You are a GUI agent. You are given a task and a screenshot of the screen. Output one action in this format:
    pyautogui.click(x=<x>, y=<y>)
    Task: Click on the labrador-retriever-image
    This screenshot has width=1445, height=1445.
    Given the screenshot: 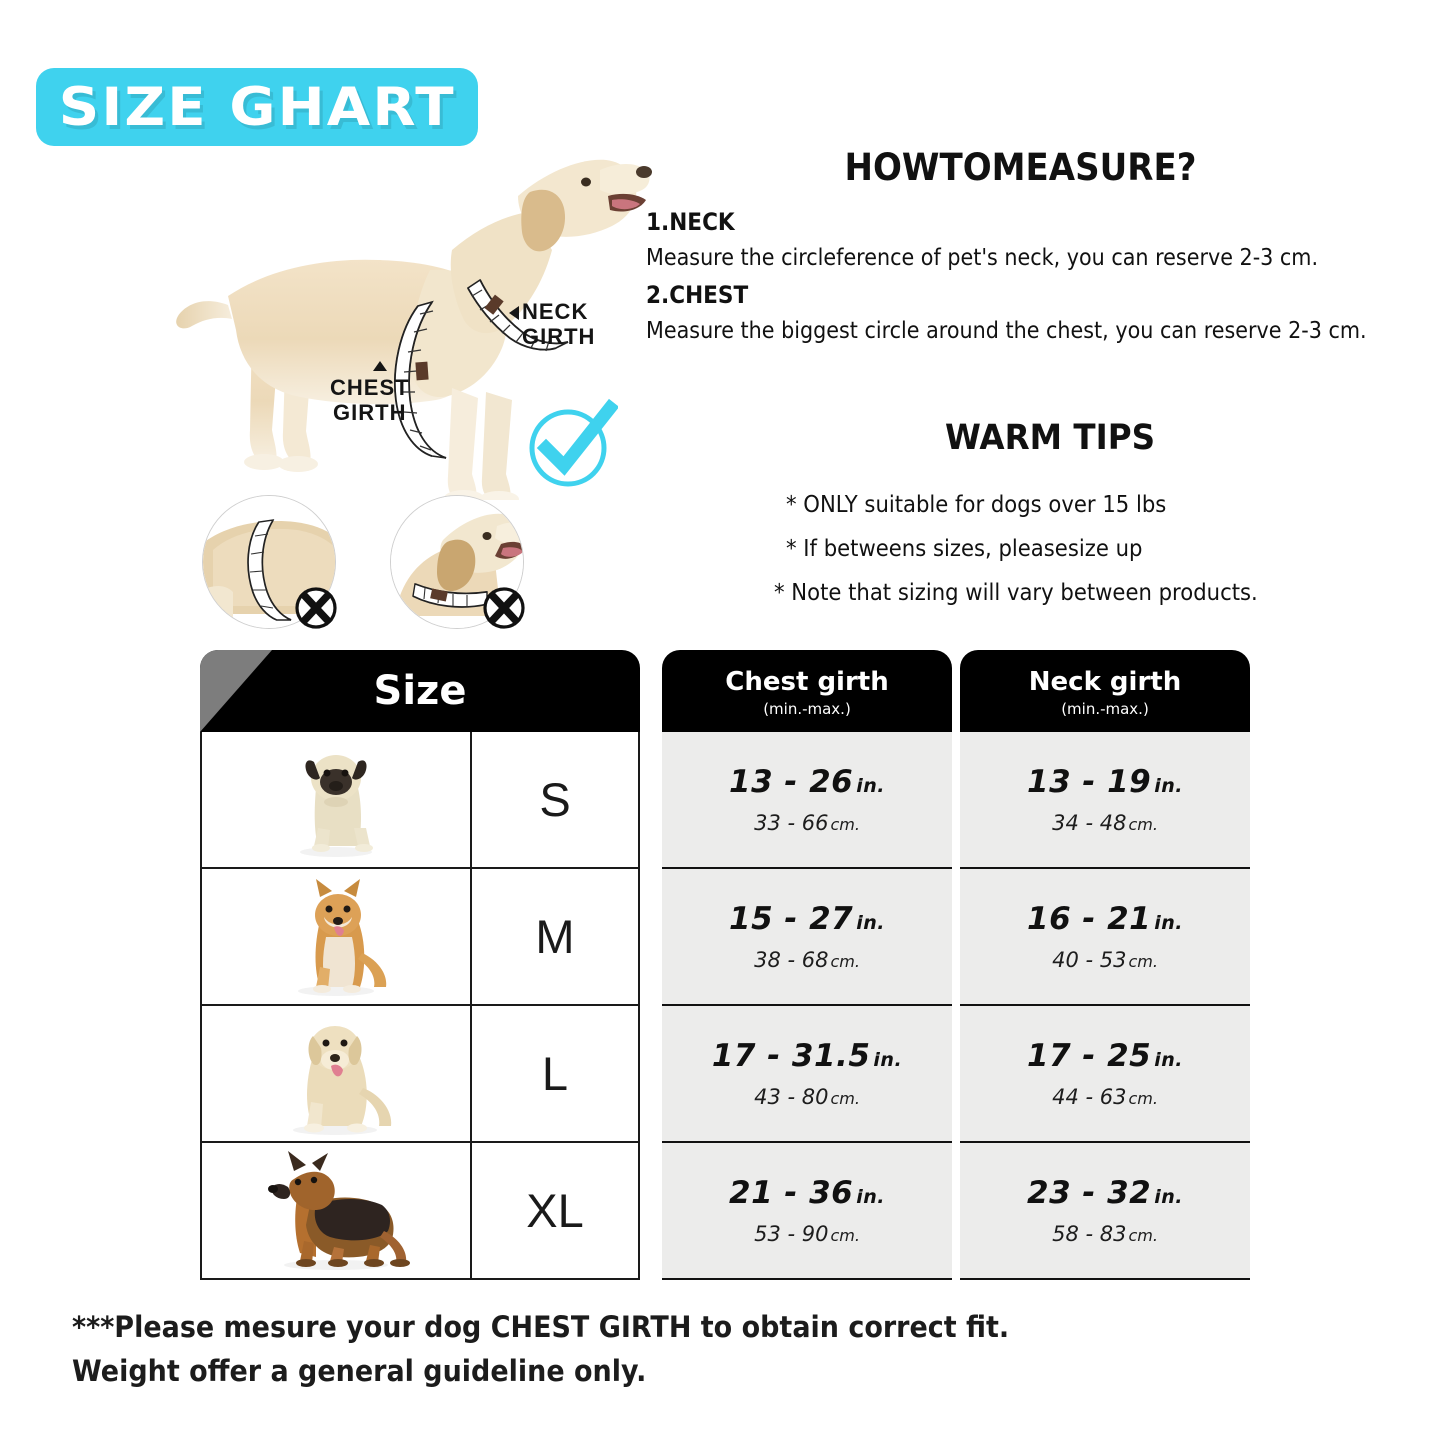 What is the action you would take?
    pyautogui.click(x=342, y=1080)
    